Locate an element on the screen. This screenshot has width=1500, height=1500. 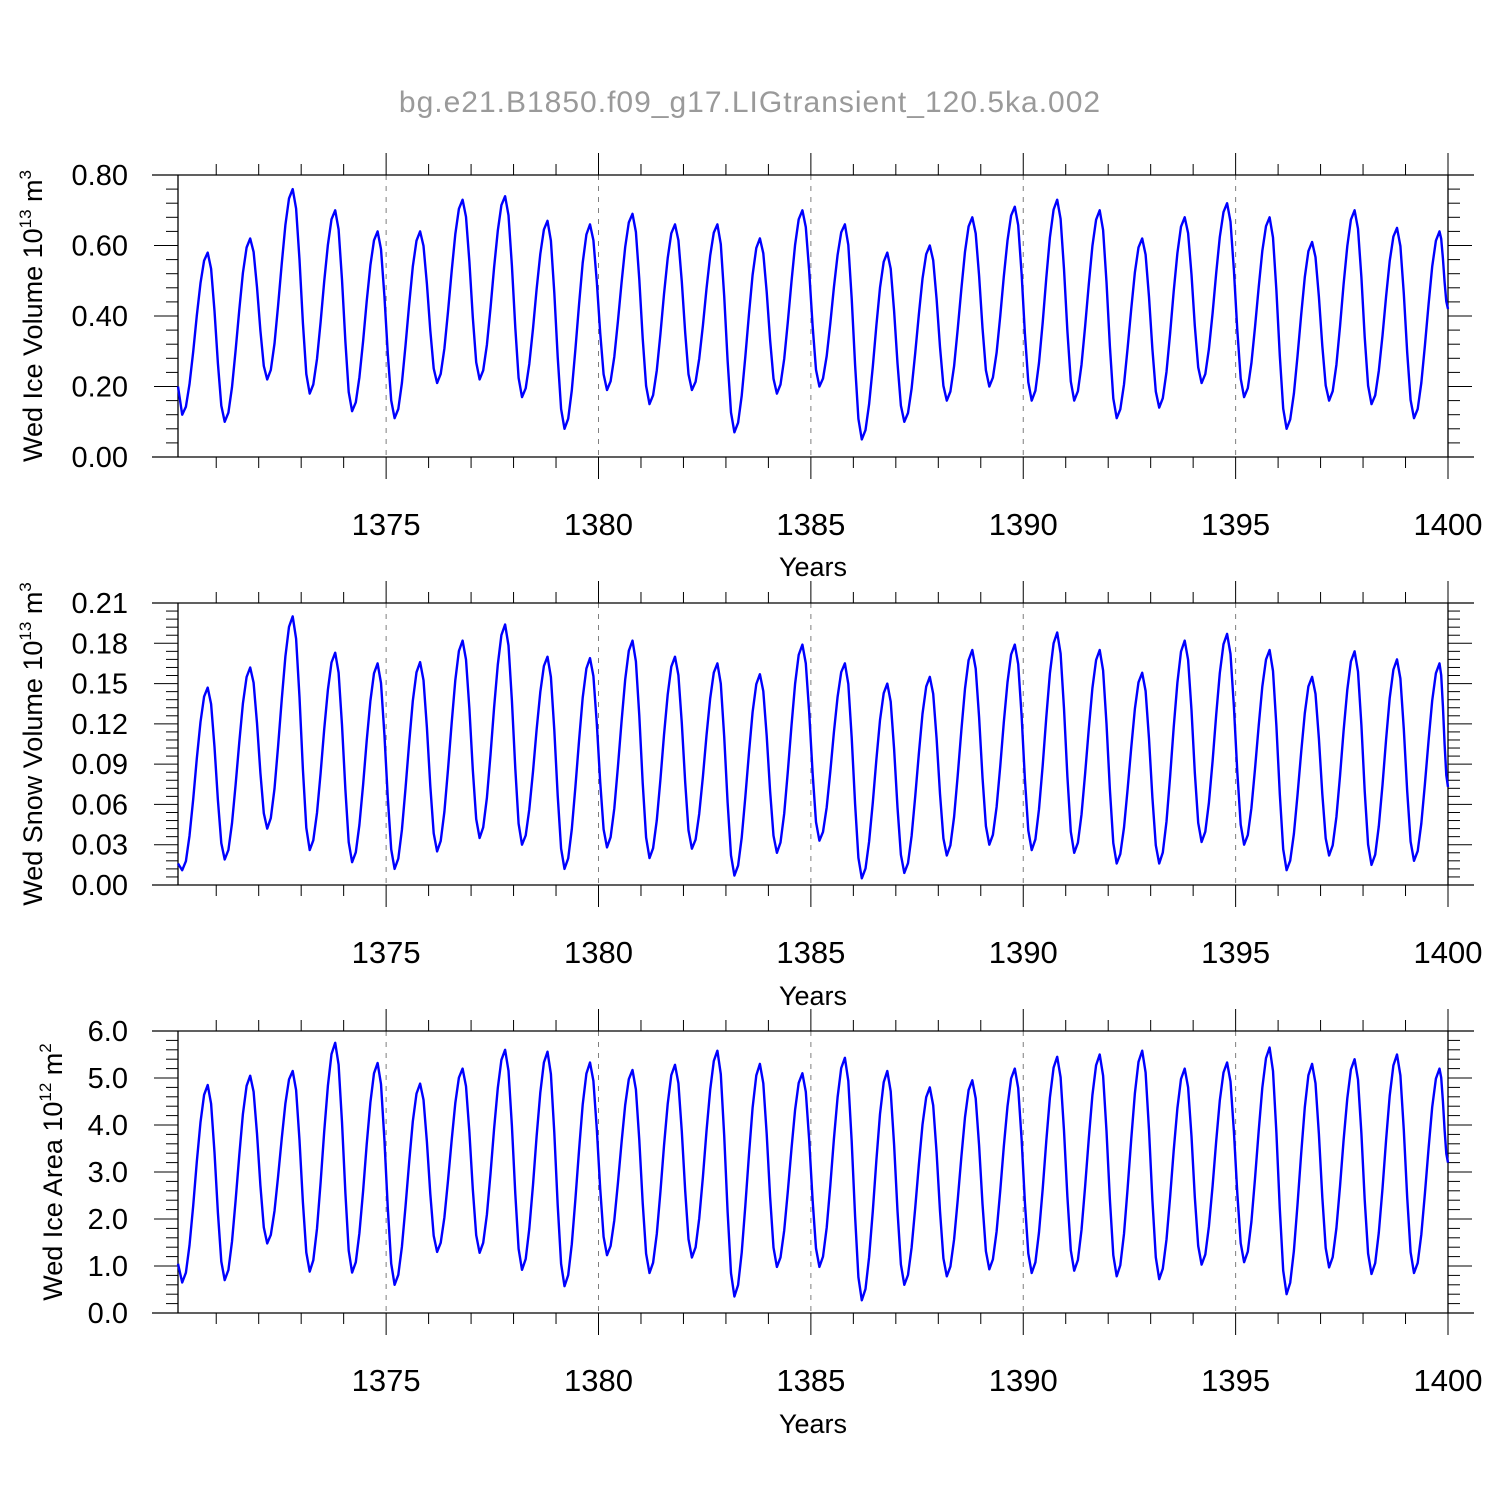
y-tick-label: 0.15 is located at coordinates (100, 685).